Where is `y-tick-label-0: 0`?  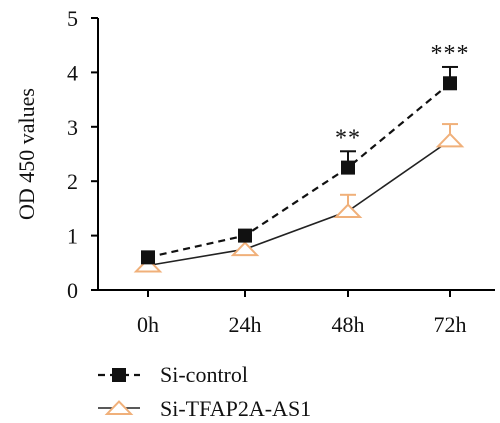 y-tick-label-0: 0 is located at coordinates (72, 290).